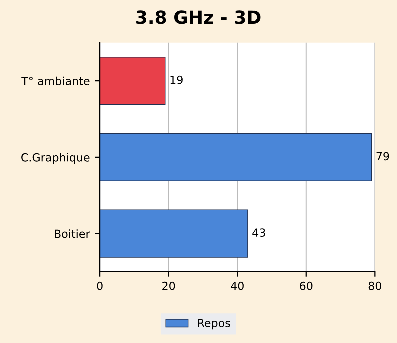 The image size is (397, 343). Describe the element at coordinates (72, 234) in the screenshot. I see `y-tick-label: Boitier` at that location.